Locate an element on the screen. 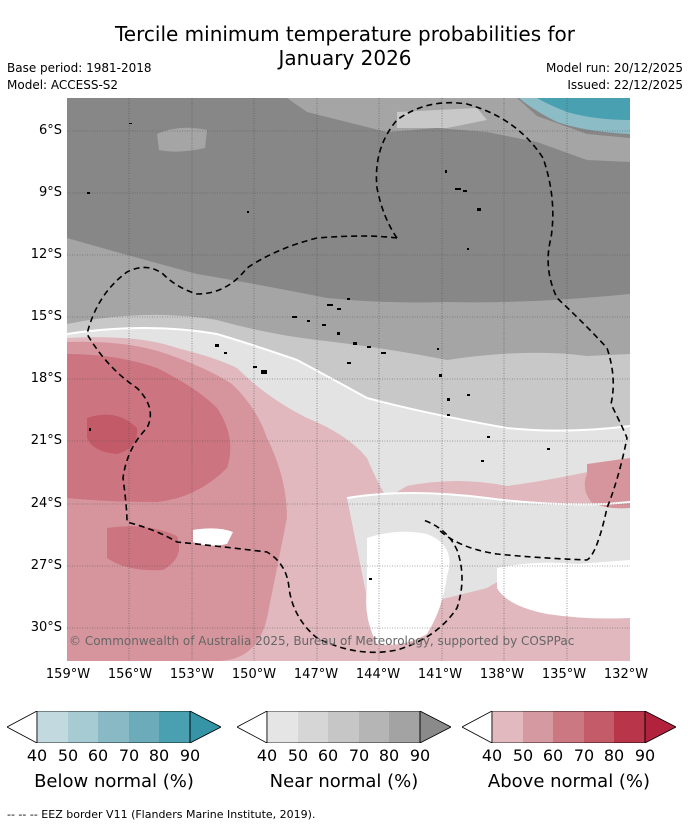 The image size is (690, 827). colorbar-near-label: Near normal (%) is located at coordinates (344, 781).